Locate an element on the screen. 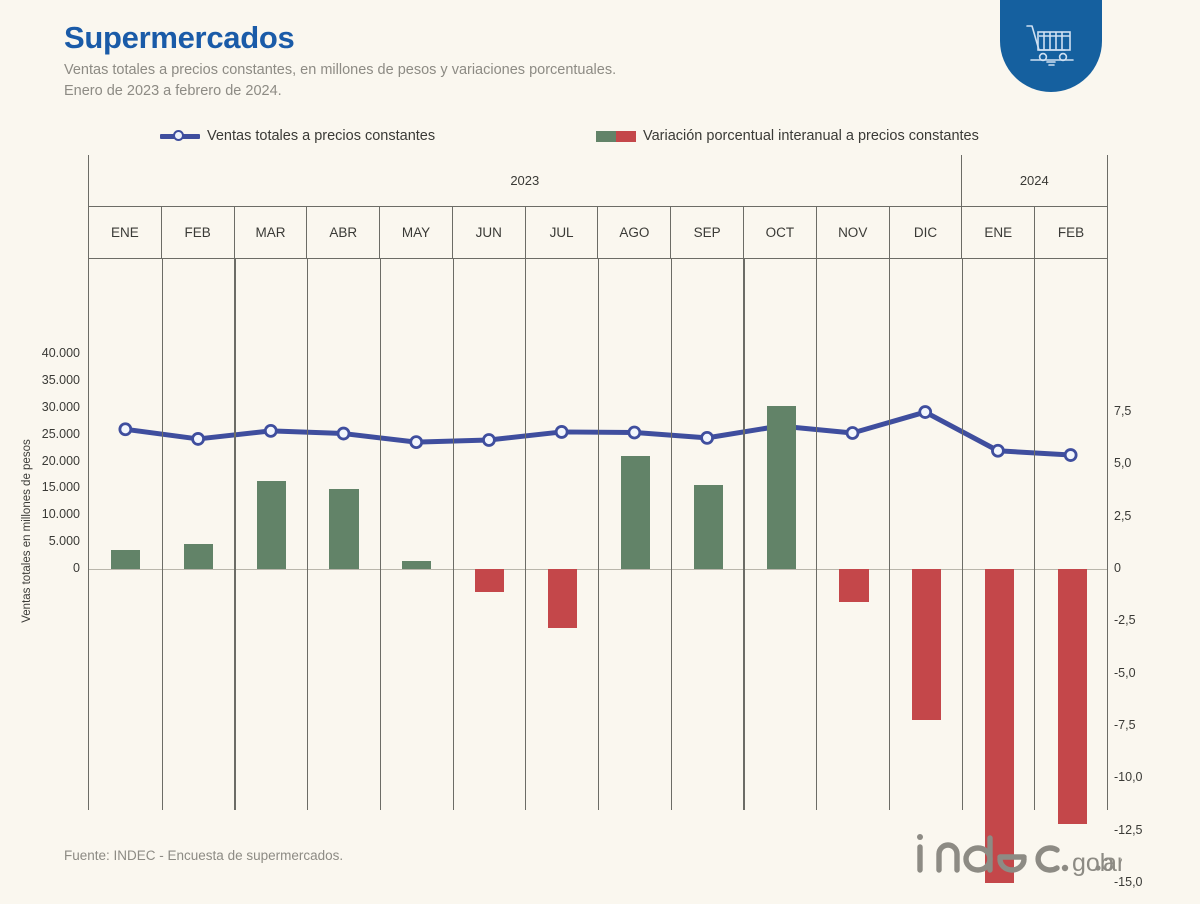 The height and width of the screenshot is (904, 1200). shopping-cart-badge is located at coordinates (1051, 46).